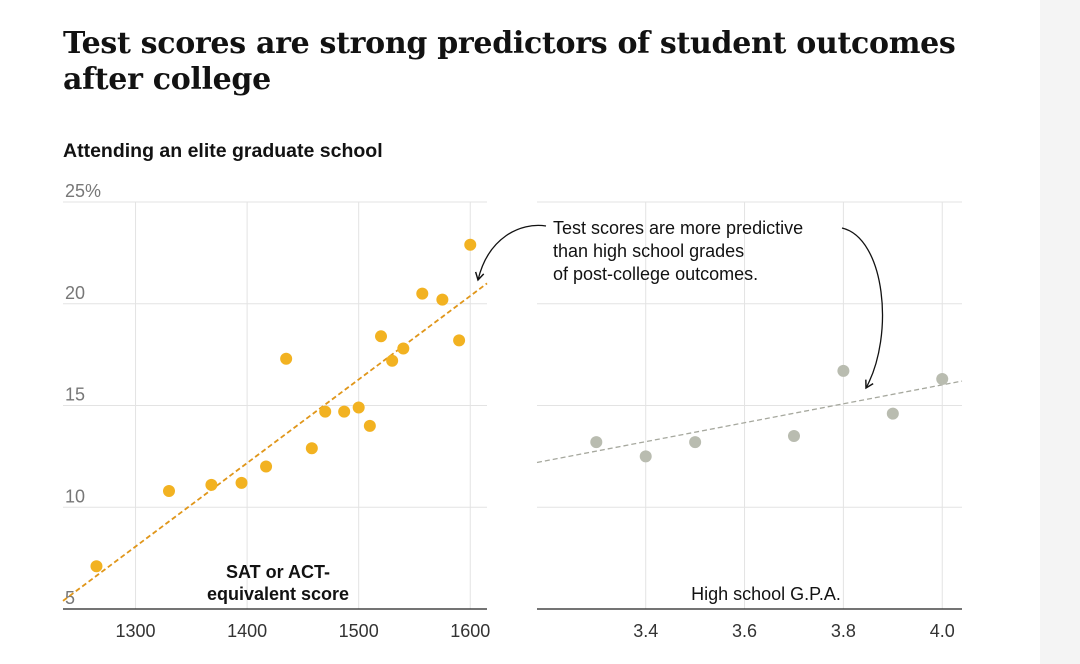 The image size is (1080, 664). What do you see at coordinates (359, 631) in the screenshot?
I see `sat-x-tick-label: 1500` at bounding box center [359, 631].